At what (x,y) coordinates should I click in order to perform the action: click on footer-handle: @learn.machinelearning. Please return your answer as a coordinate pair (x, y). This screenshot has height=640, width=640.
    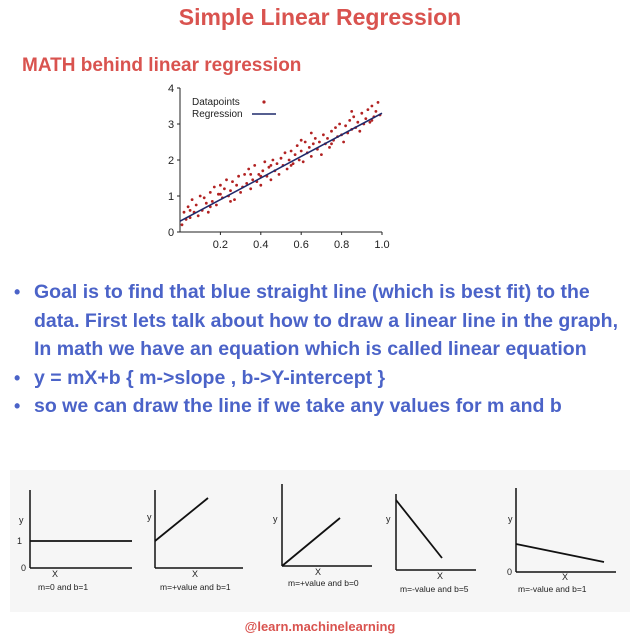
    Looking at the image, I should click on (320, 626).